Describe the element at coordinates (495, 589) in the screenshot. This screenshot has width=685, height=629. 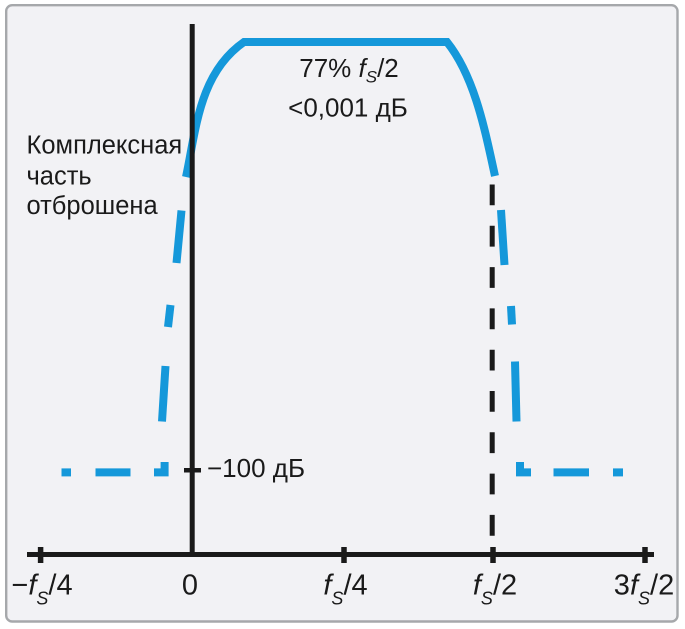
I see `svg-text: fS/2` at that location.